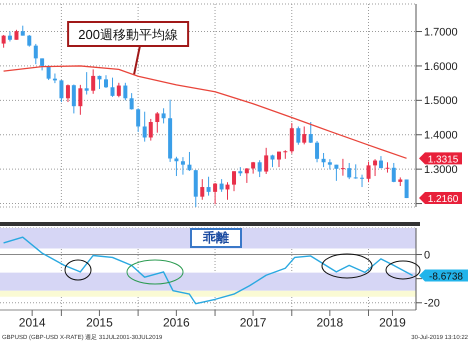 This screenshot has height=345, width=474. I want to click on y-tick-label: 1.7000, so click(441, 32).